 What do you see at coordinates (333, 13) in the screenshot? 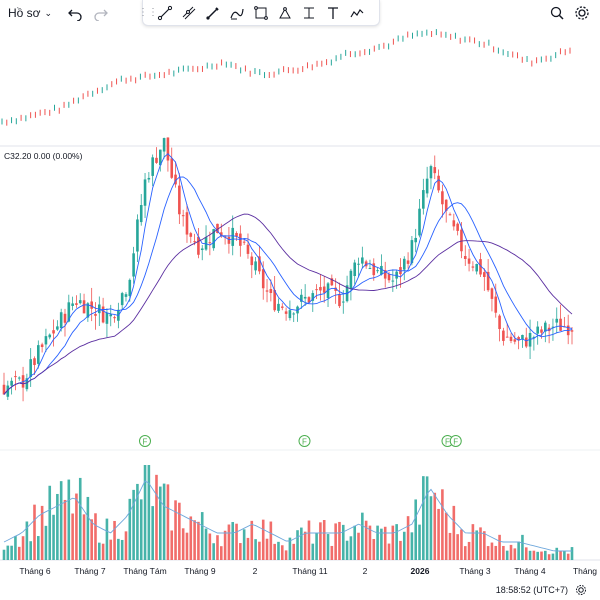
I see `text-icon` at bounding box center [333, 13].